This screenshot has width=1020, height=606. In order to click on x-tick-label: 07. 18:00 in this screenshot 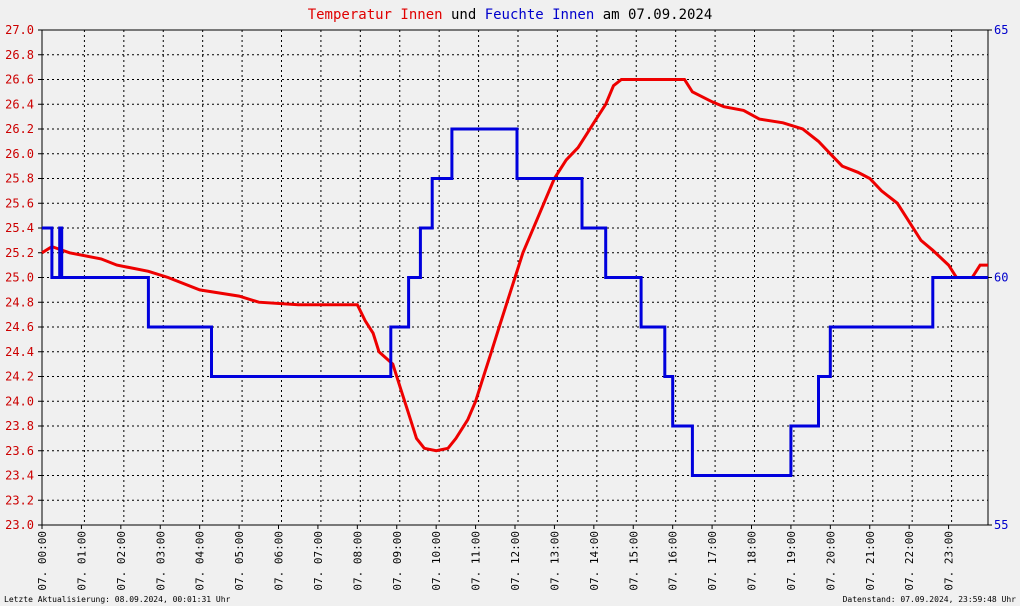, I will do `click(752, 561)`.